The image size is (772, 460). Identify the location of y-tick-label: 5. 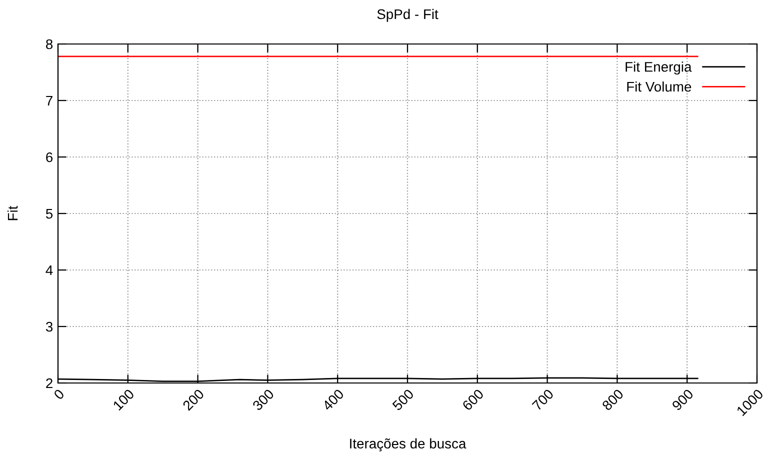
(49, 213).